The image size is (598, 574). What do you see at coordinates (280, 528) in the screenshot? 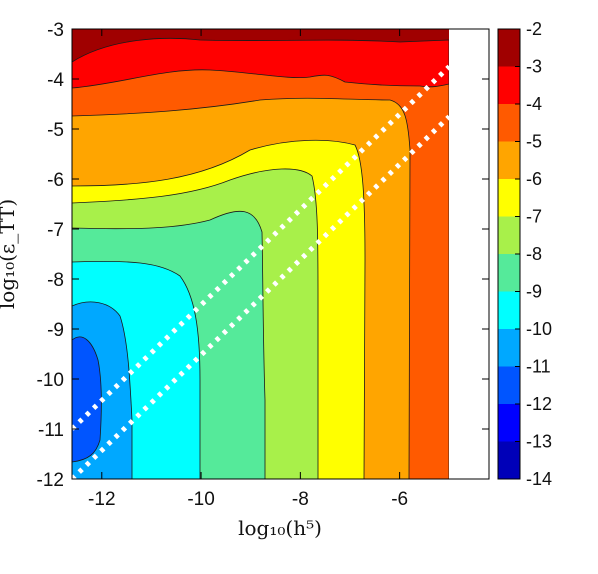
I see `x-axis-label: log₁₀(h⁵)` at bounding box center [280, 528].